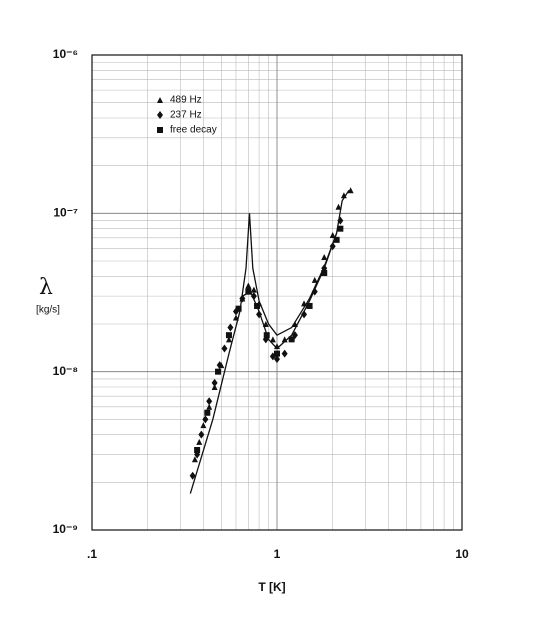 This screenshot has height=620, width=540. Describe the element at coordinates (277, 554) in the screenshot. I see `x-tick-label: 1` at that location.